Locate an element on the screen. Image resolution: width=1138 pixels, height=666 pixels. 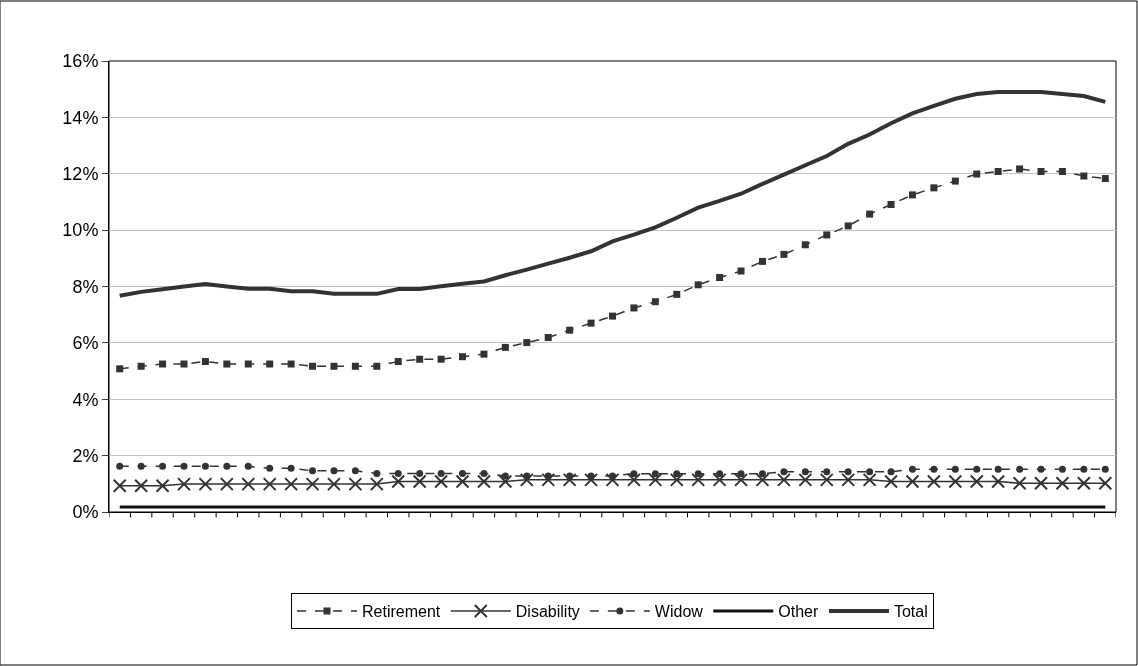
legend-label: Disability is located at coordinates (547, 612).